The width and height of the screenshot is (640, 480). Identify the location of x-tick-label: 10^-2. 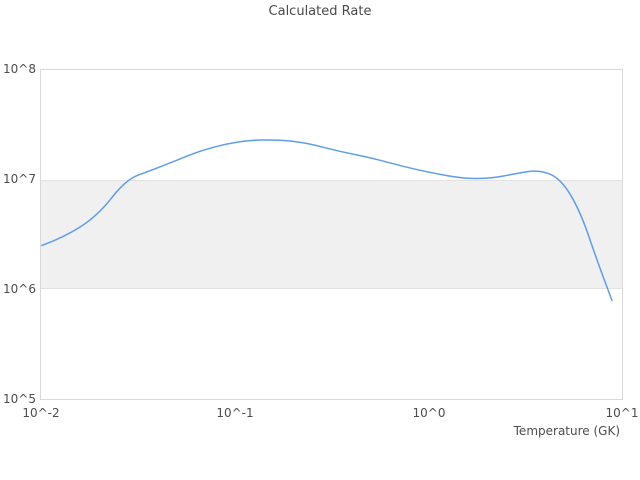
(41, 413).